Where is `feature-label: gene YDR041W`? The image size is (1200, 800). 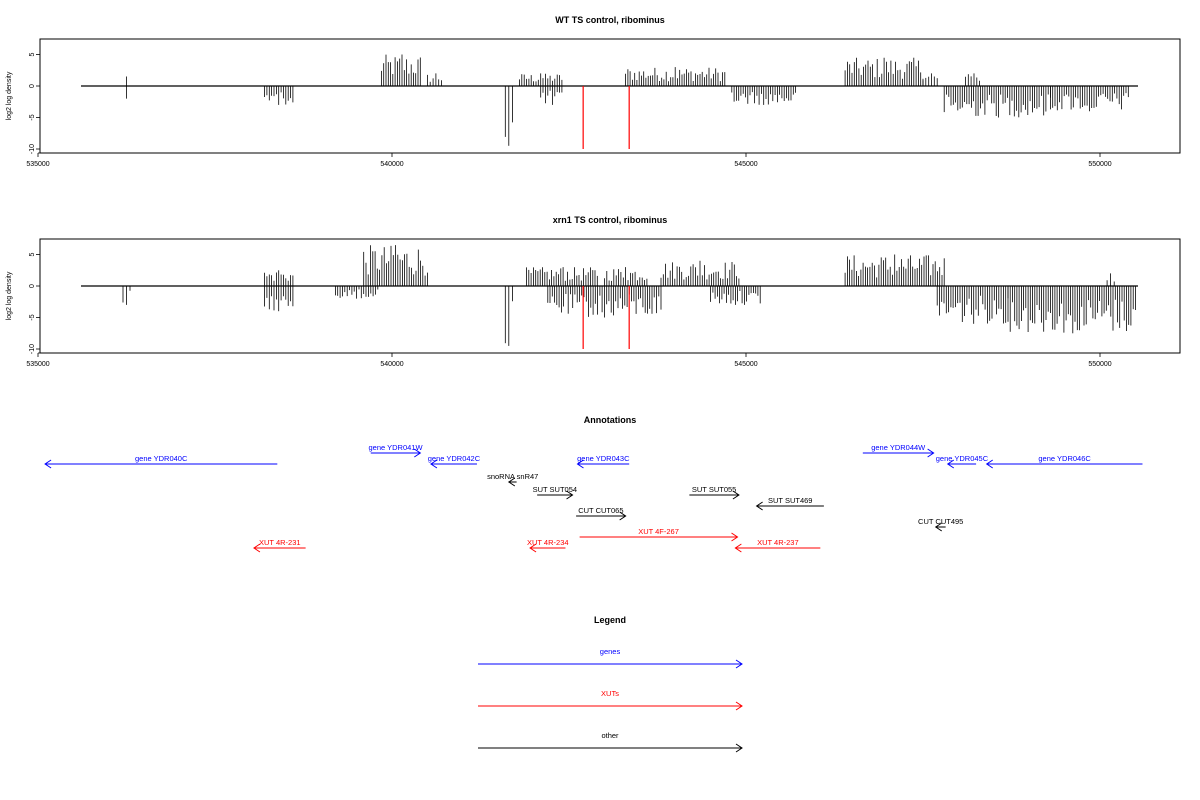 feature-label: gene YDR041W is located at coordinates (396, 447).